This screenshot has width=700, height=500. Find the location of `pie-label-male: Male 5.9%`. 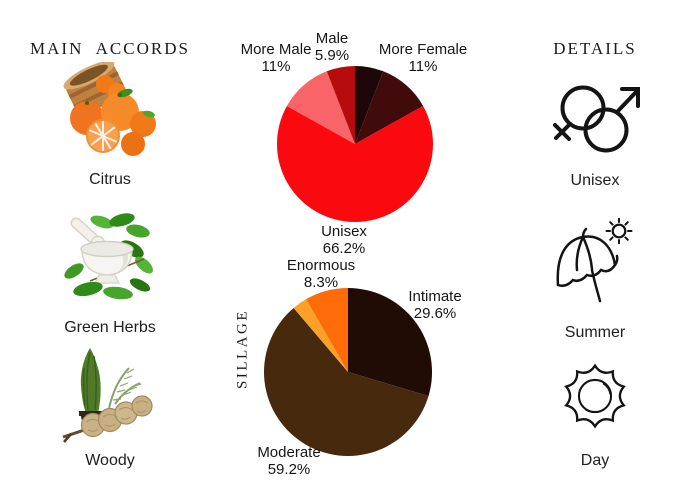

pie-label-male: Male 5.9% is located at coordinates (332, 47).